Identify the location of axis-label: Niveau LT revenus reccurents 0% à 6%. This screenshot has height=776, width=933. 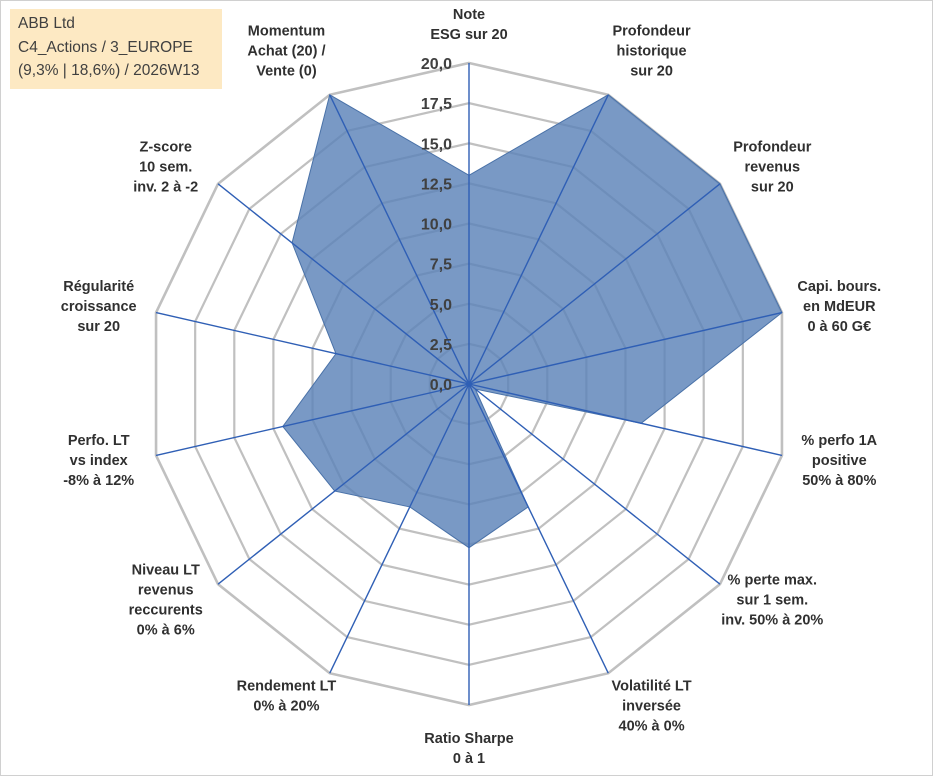
(166, 600).